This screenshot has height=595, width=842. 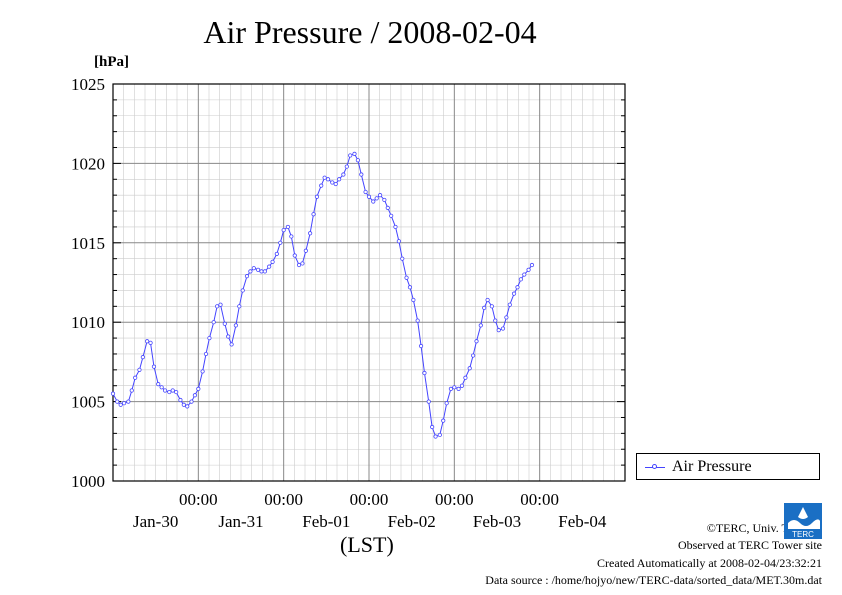 I want to click on x-axis-label: (LST), so click(x=367, y=544).